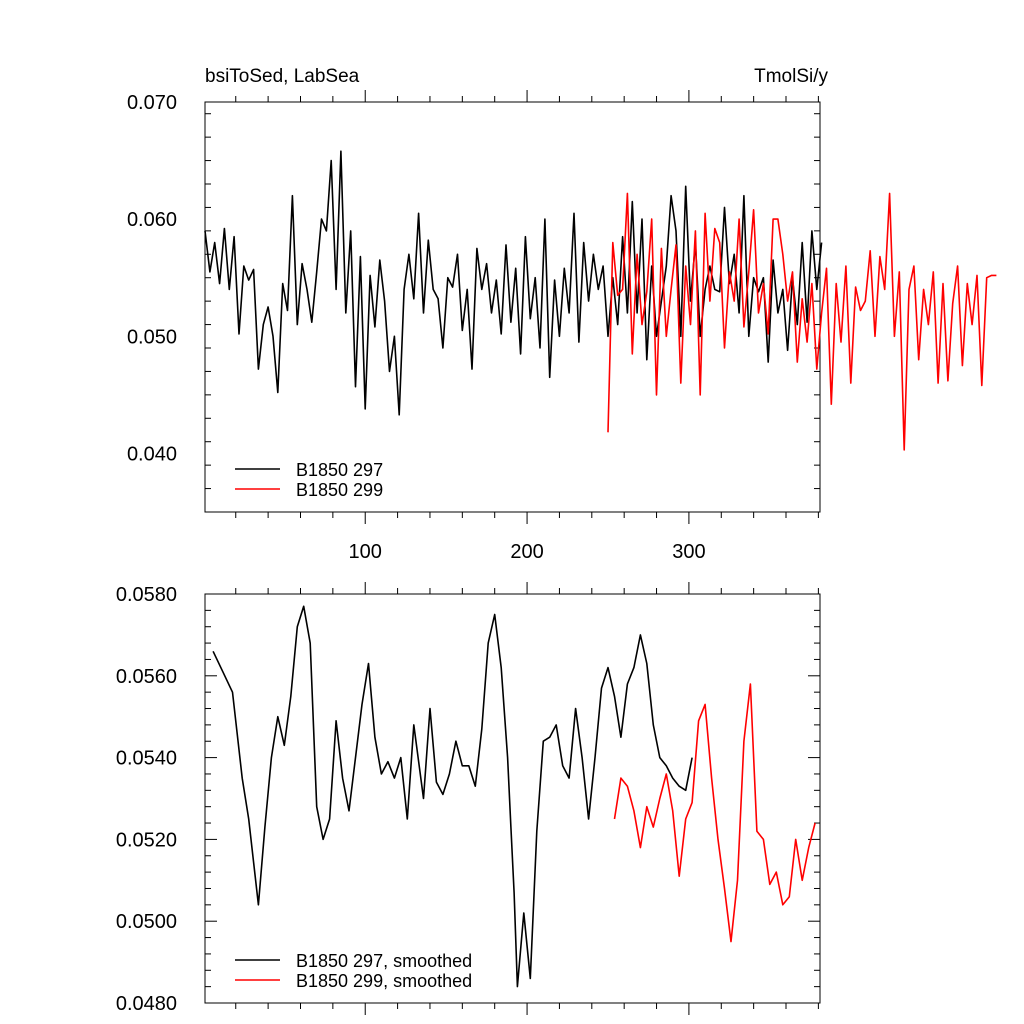 The height and width of the screenshot is (1024, 1024). Describe the element at coordinates (146, 1004) in the screenshot. I see `y-tick-label: 0.0480` at that location.